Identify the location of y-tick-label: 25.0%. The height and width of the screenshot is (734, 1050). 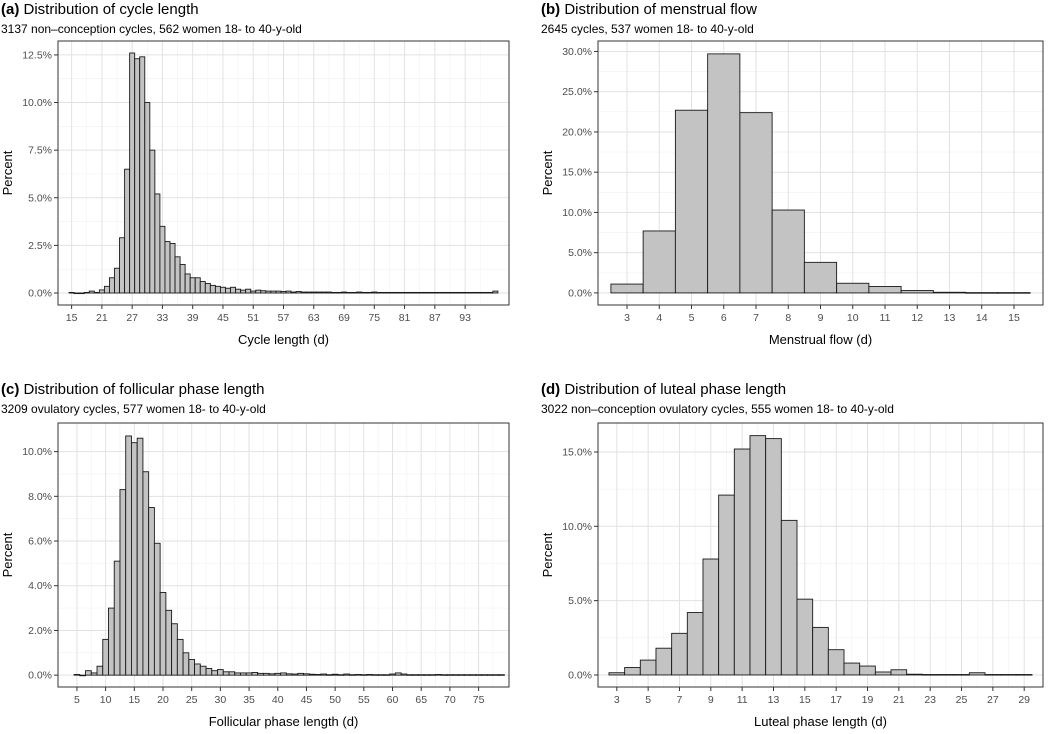
(577, 92).